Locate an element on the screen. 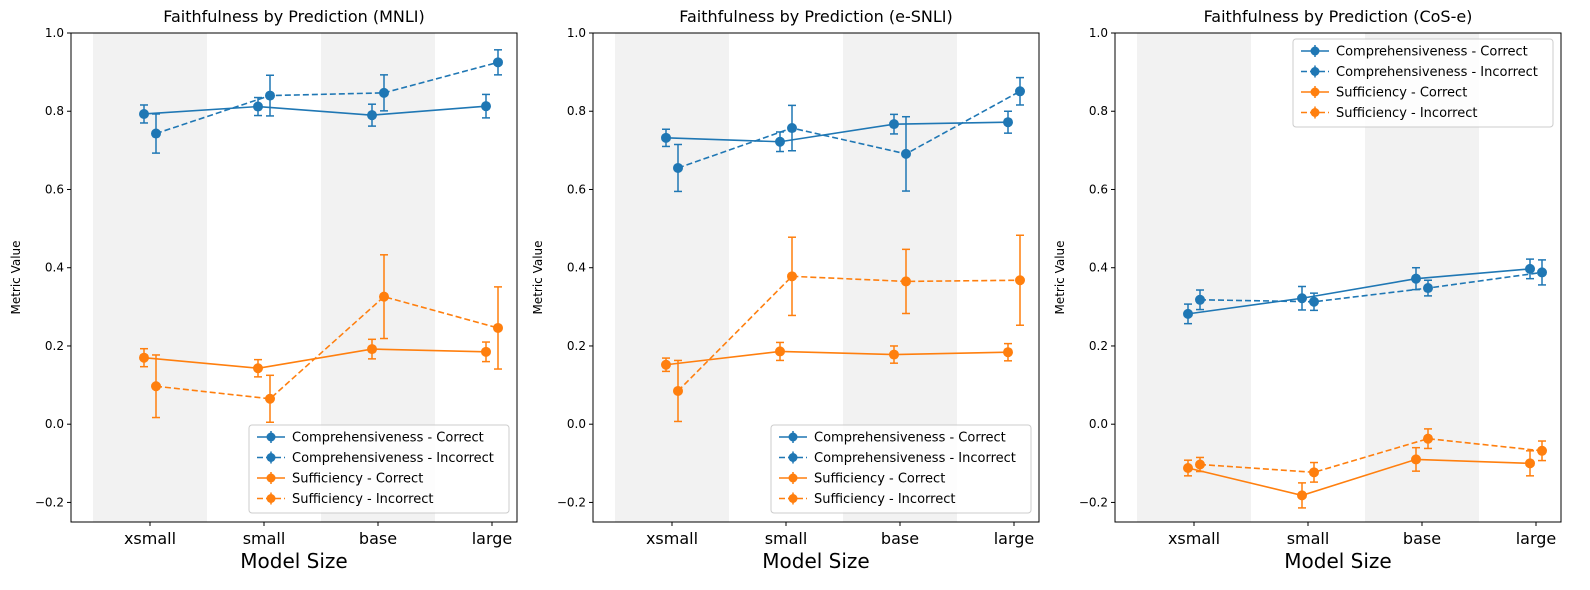 This screenshot has width=1590, height=590. shaded-band is located at coordinates (1194, 277).